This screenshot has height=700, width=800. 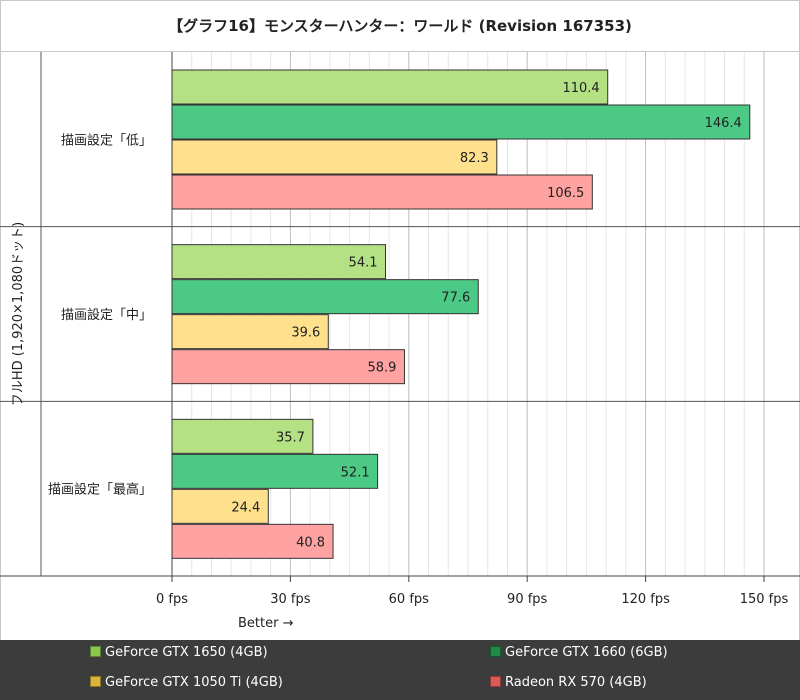 I want to click on legend-item-gtx1660: GeForce GTX 1660 (6GB), so click(x=579, y=653).